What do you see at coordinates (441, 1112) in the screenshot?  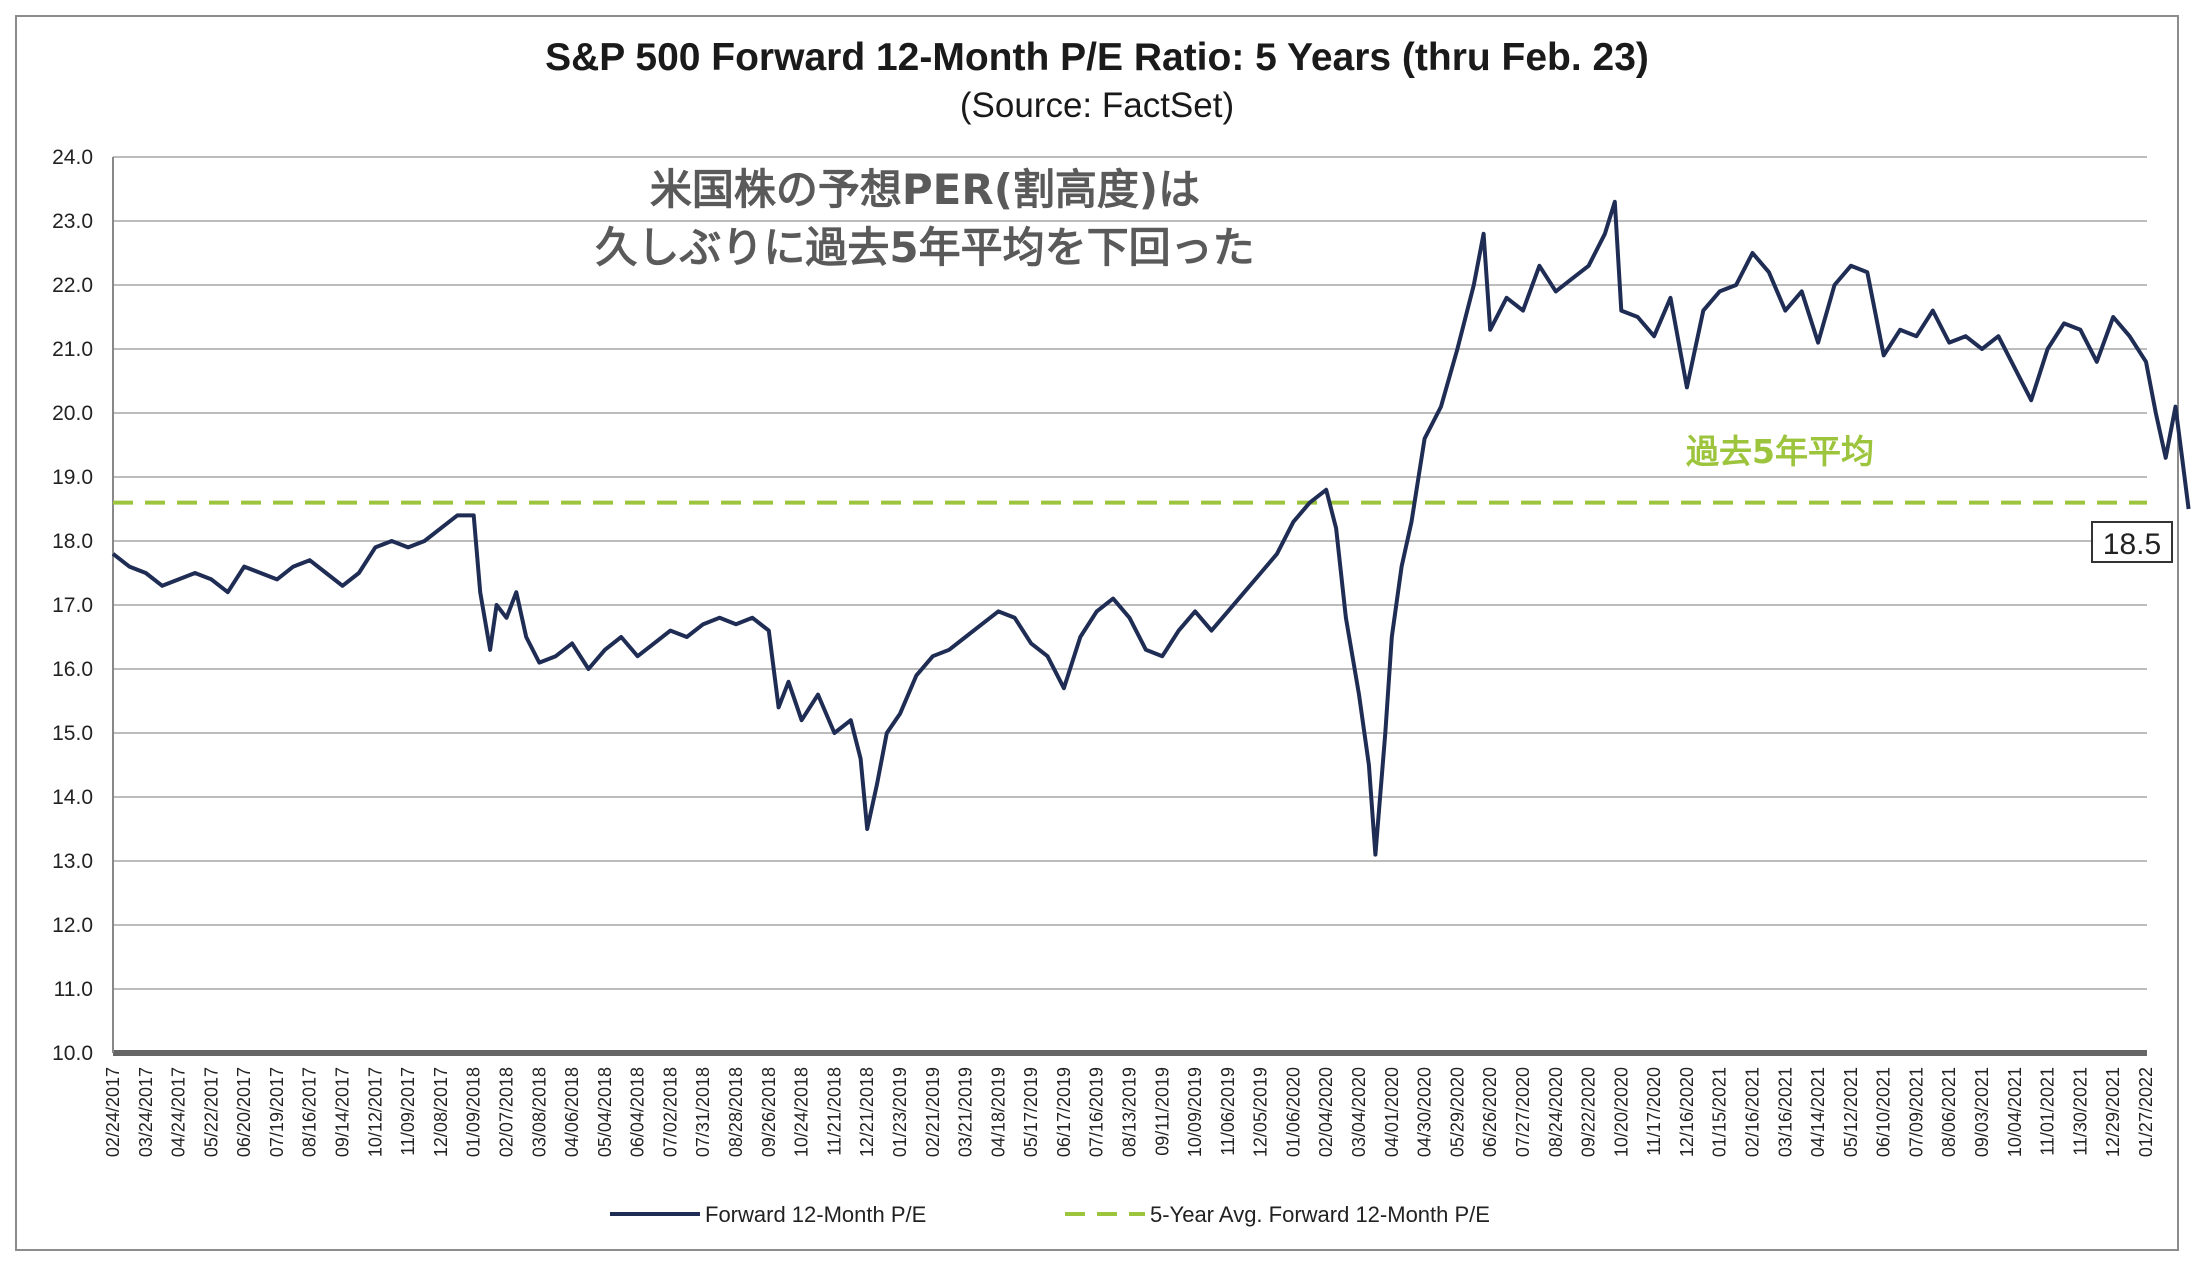 I see `x-tick-label: 12/08/2017` at bounding box center [441, 1112].